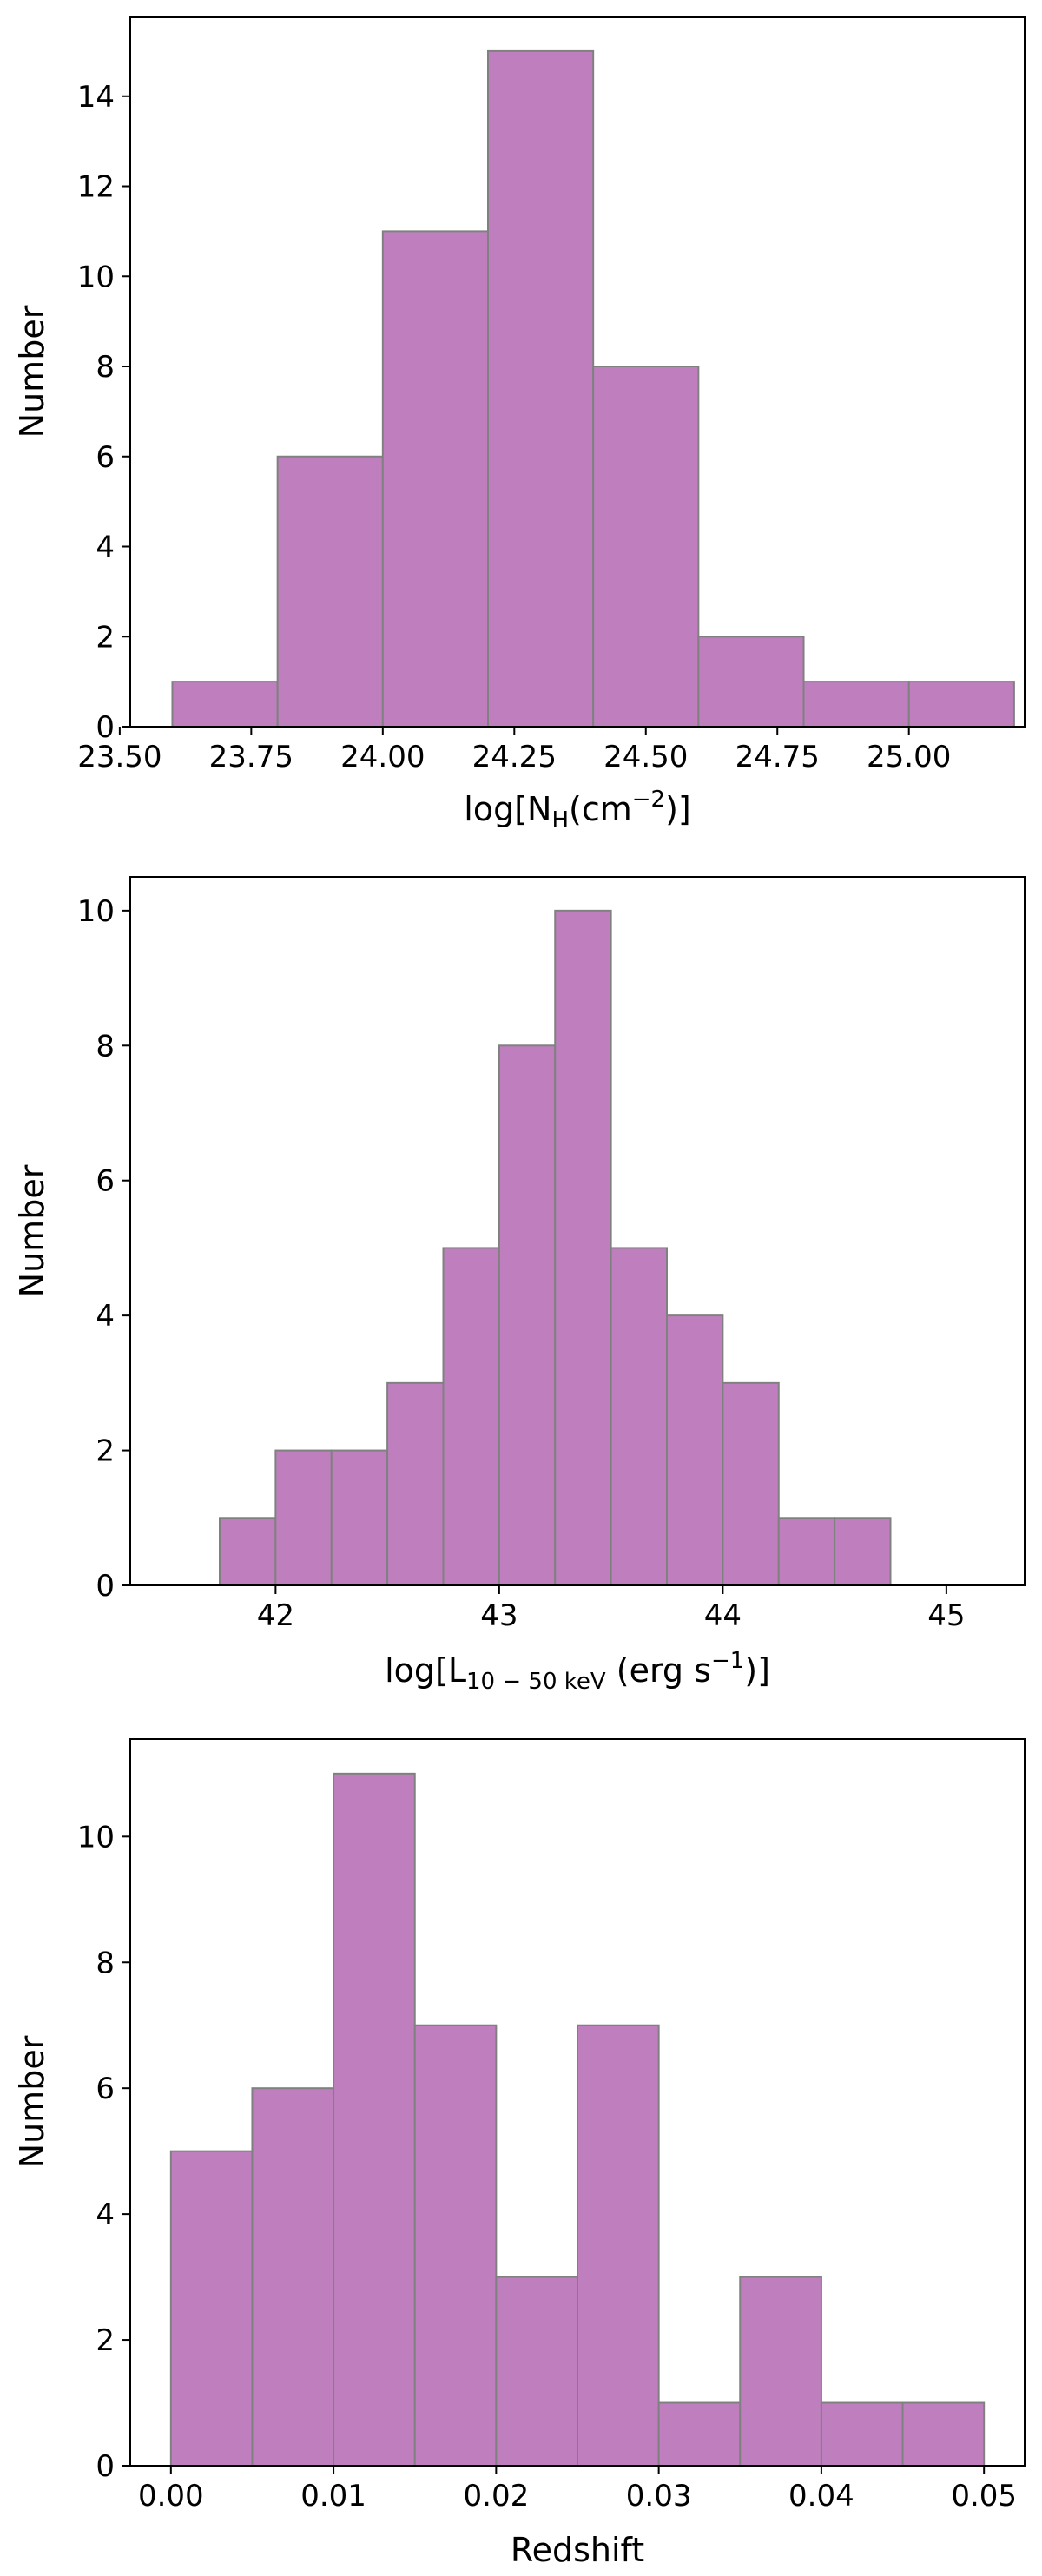 Image resolution: width=1042 pixels, height=2576 pixels. I want to click on luminosity-y-ticks: 0 2 4 6 8 10, so click(103, 1249).